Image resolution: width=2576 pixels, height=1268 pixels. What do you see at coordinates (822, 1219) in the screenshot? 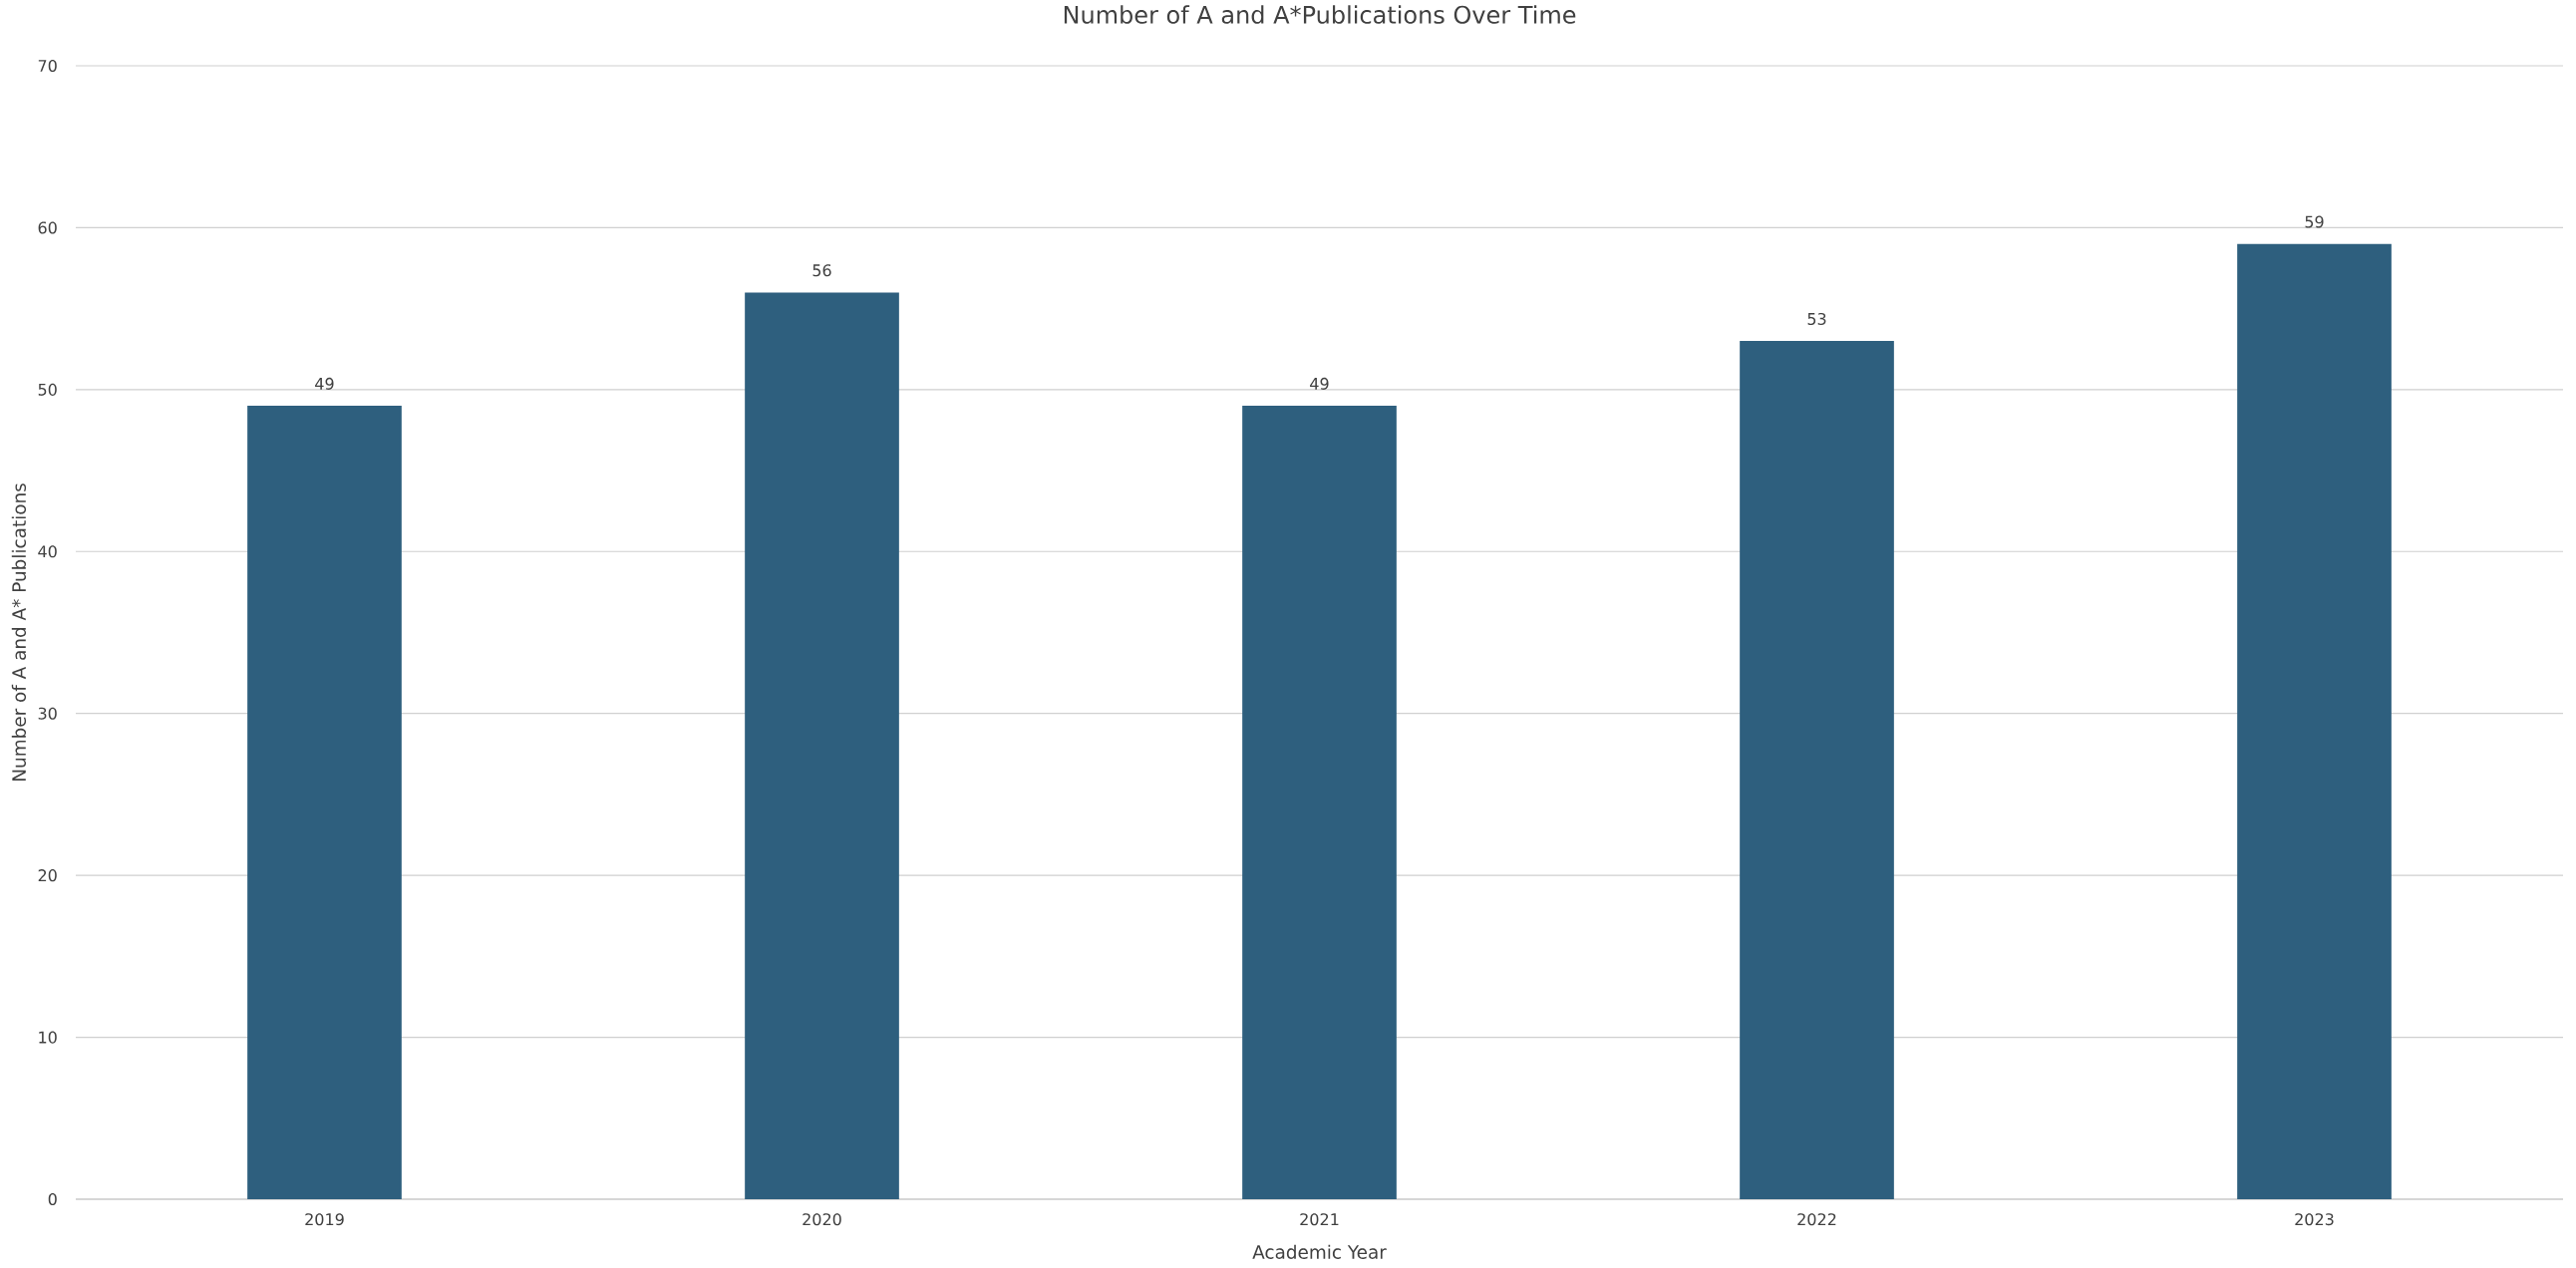
I see `x-tick-label: 2020` at bounding box center [822, 1219].